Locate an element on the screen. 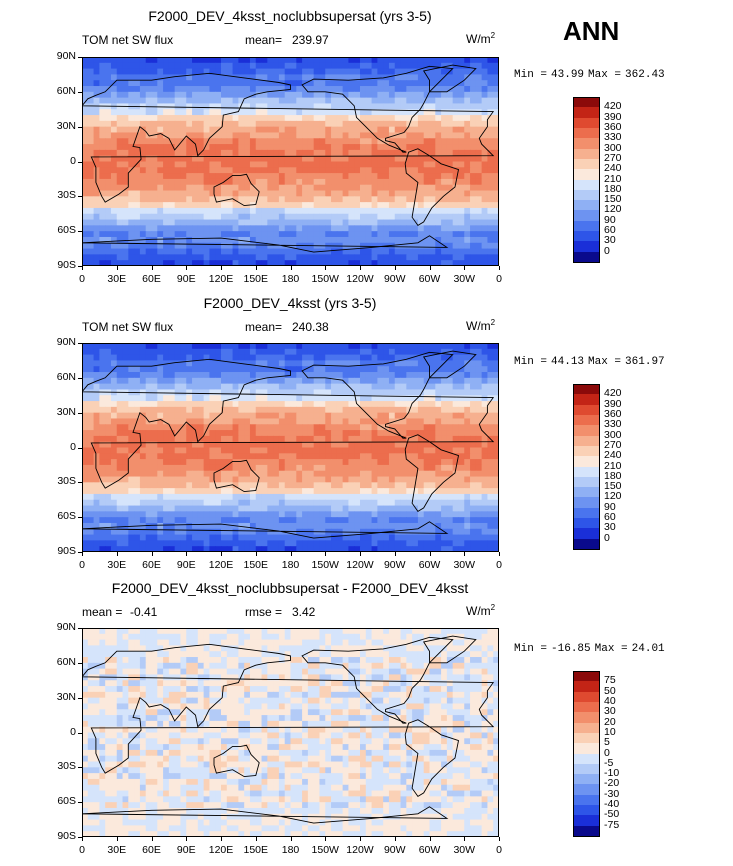 Image resolution: width=733 pixels, height=866 pixels. colorbar-box is located at coordinates (586, 113).